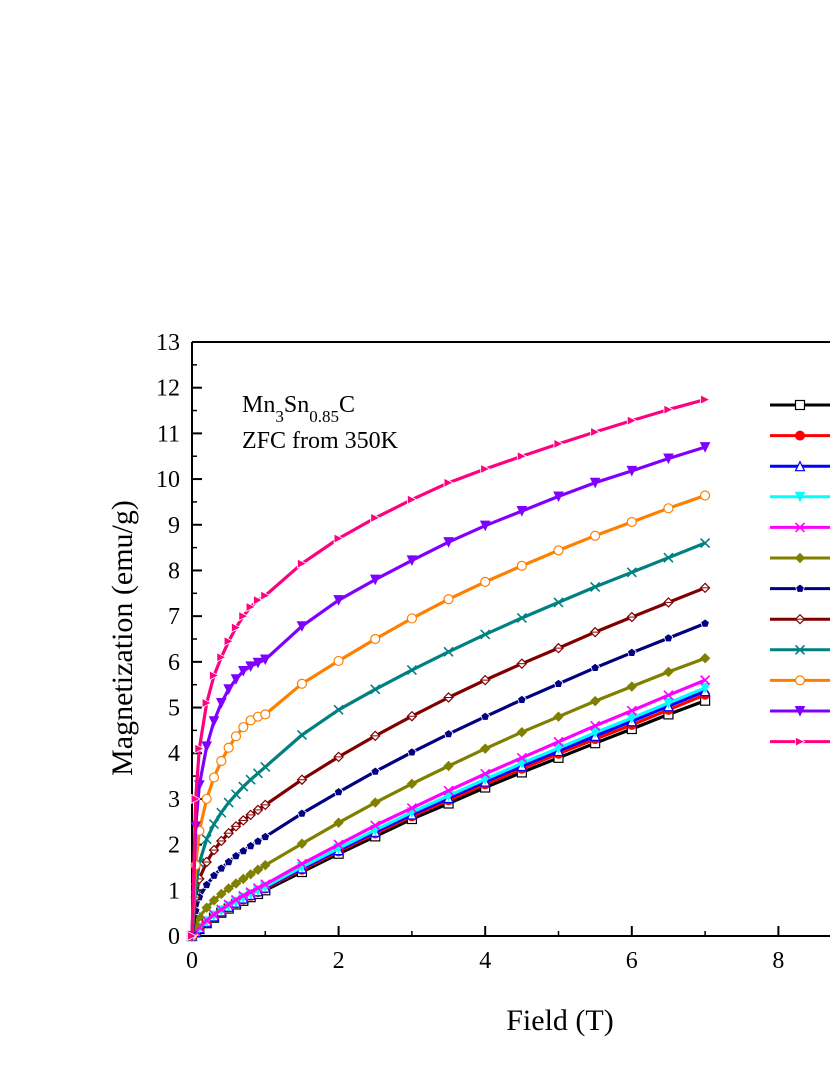 Image resolution: width=830 pixels, height=1075 pixels. What do you see at coordinates (174, 891) in the screenshot?
I see `y-tick-label: 1` at bounding box center [174, 891].